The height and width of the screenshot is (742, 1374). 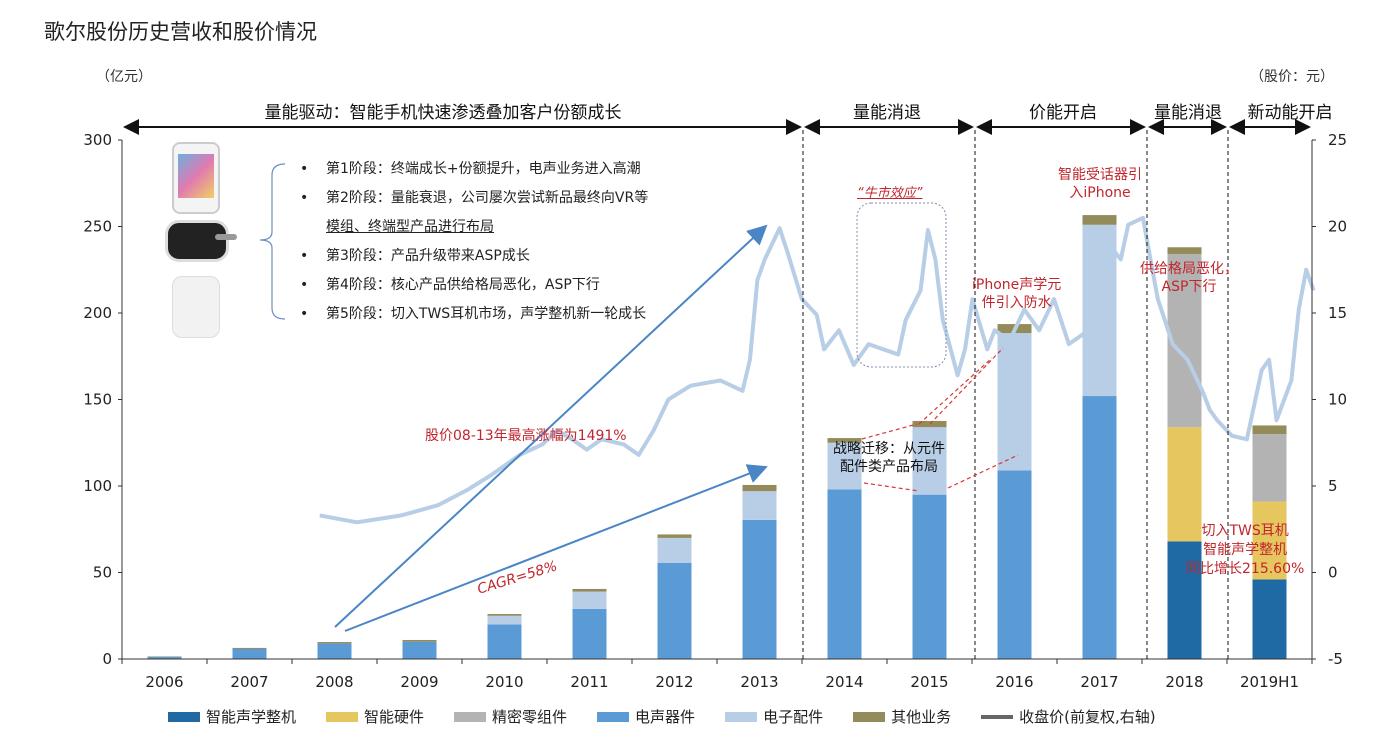 I want to click on stage-item: • 第1阶段：终端成长+份额提升，电声业务进入高潮, so click(x=470, y=168).